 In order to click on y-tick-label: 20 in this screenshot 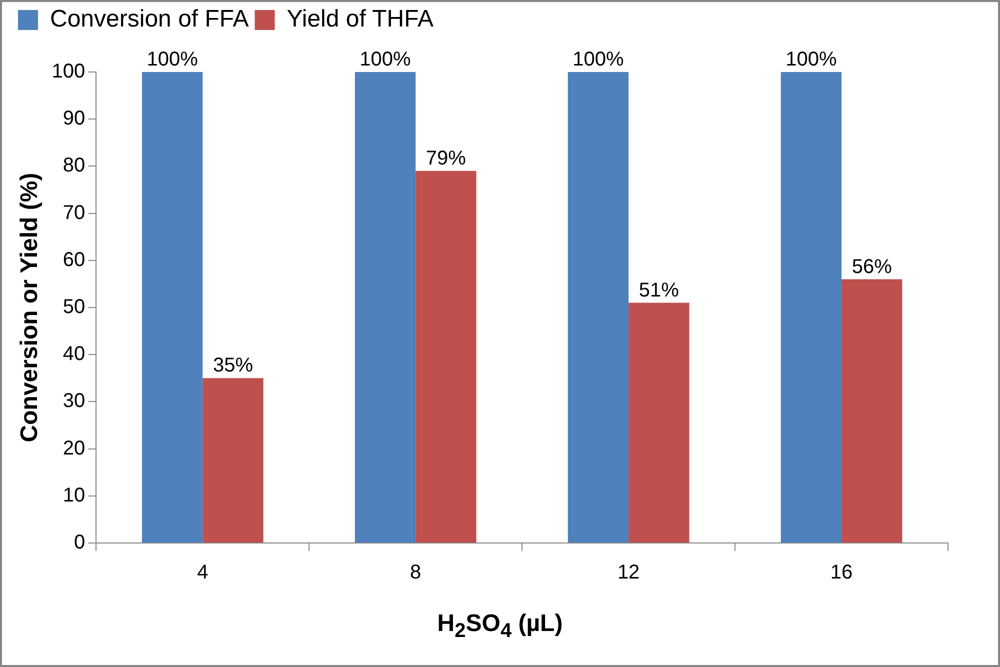, I will do `click(74, 448)`.